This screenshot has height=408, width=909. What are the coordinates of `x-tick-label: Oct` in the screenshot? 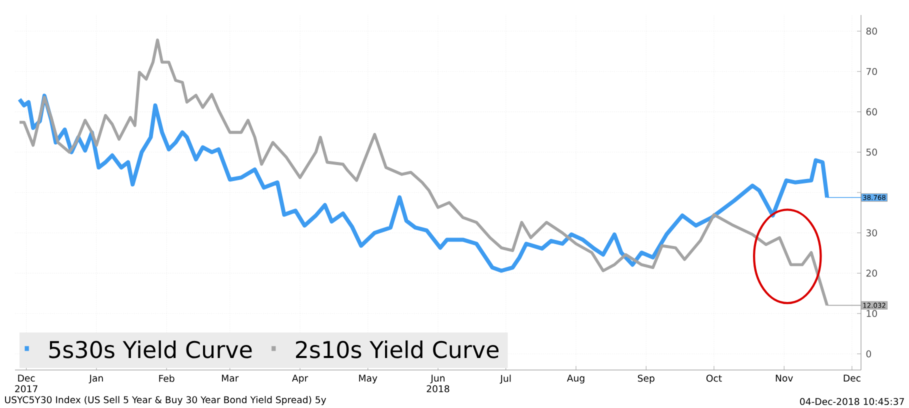 It's located at (714, 378).